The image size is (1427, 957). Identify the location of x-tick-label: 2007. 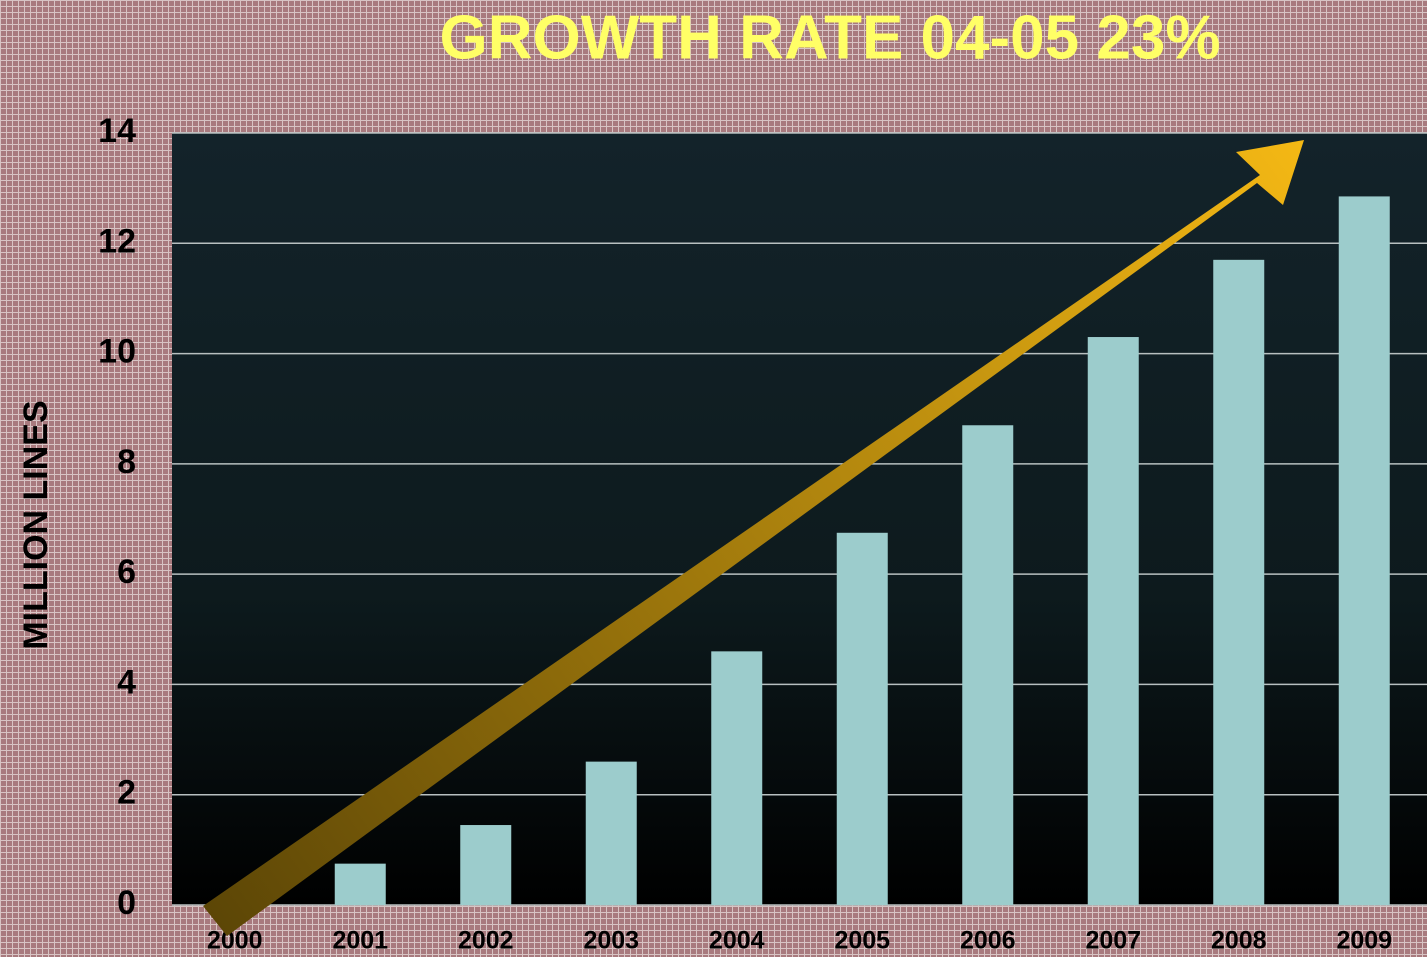
(1113, 941).